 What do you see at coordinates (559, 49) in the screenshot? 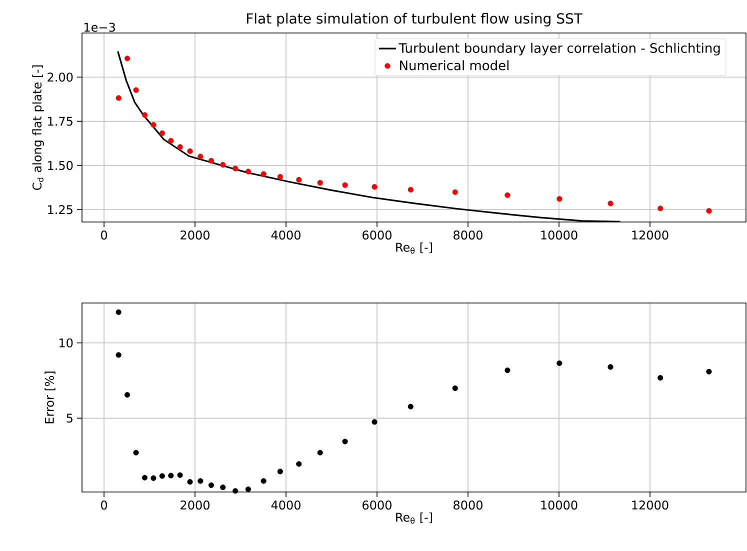
I see `legend-label: Turbulent boundary layer correlation - Schlichting` at bounding box center [559, 49].